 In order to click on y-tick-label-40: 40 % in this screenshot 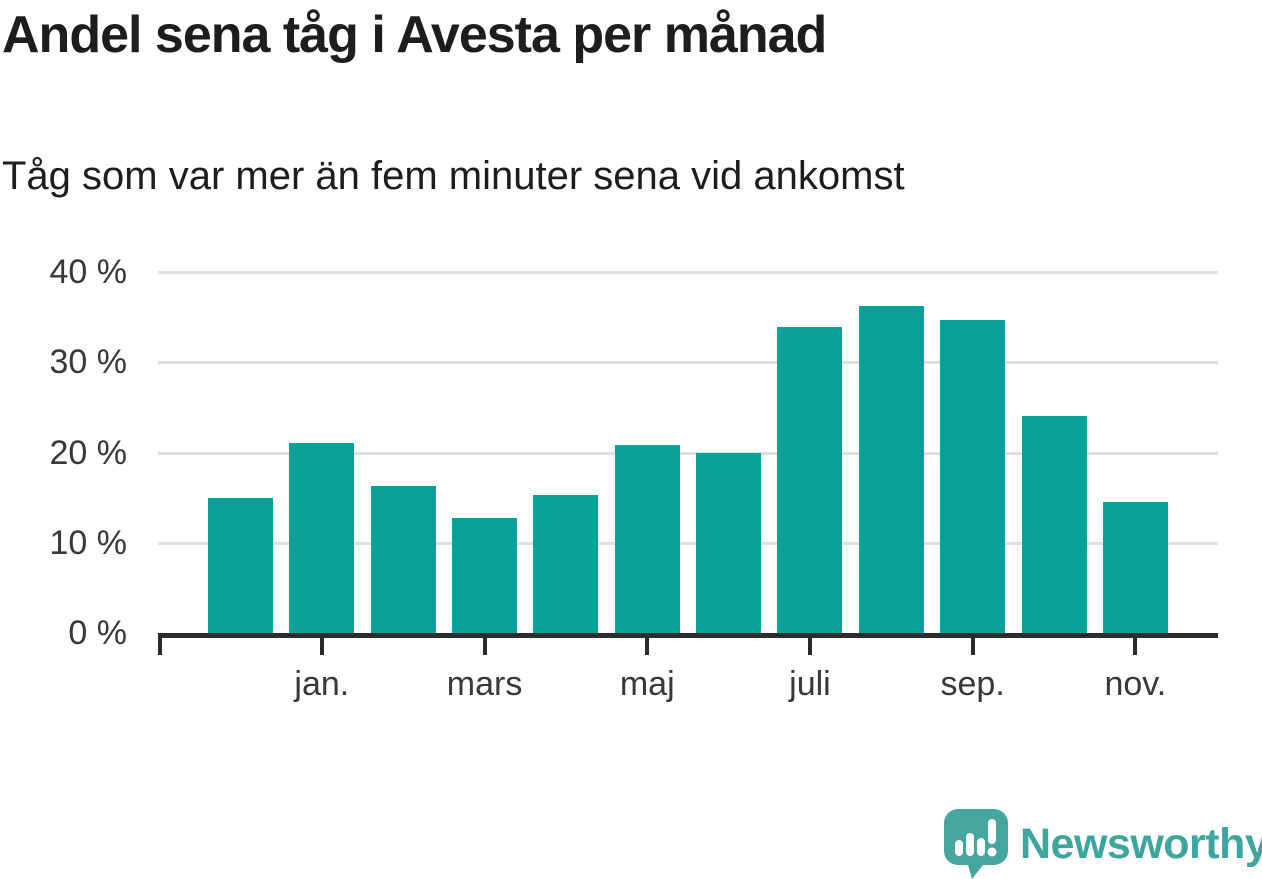, I will do `click(88, 272)`.